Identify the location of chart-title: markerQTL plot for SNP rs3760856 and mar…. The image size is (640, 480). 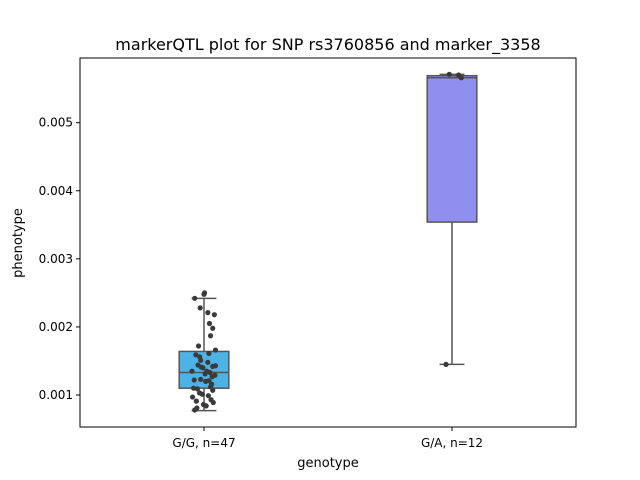
(327, 45).